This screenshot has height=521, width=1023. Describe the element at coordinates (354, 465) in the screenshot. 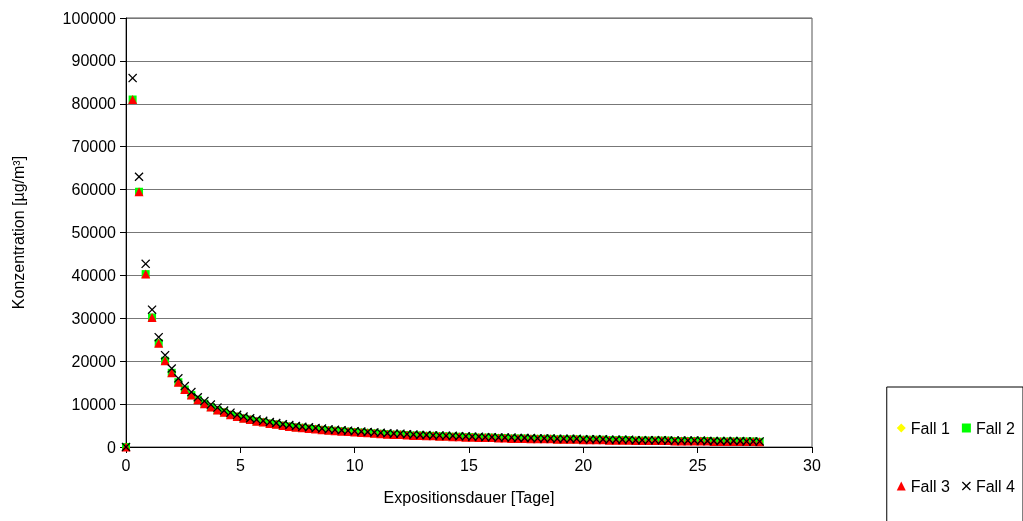

I see `x-tick-label: 10` at that location.